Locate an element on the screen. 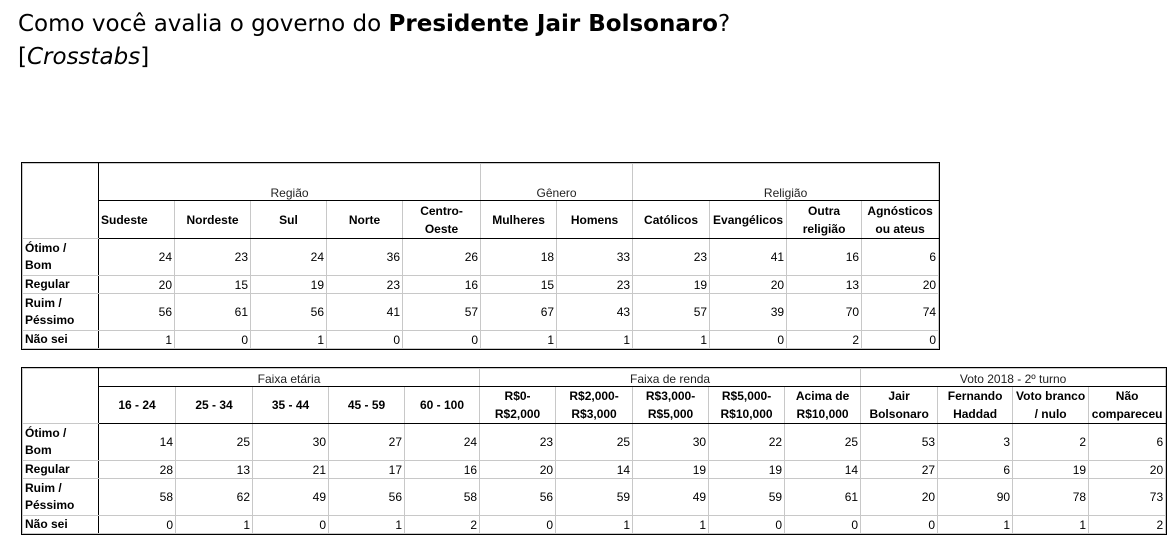 The height and width of the screenshot is (545, 1175). table-row: Não sei 1 0 1 0 0 1 1 1 0 2 0 is located at coordinates (481, 339).